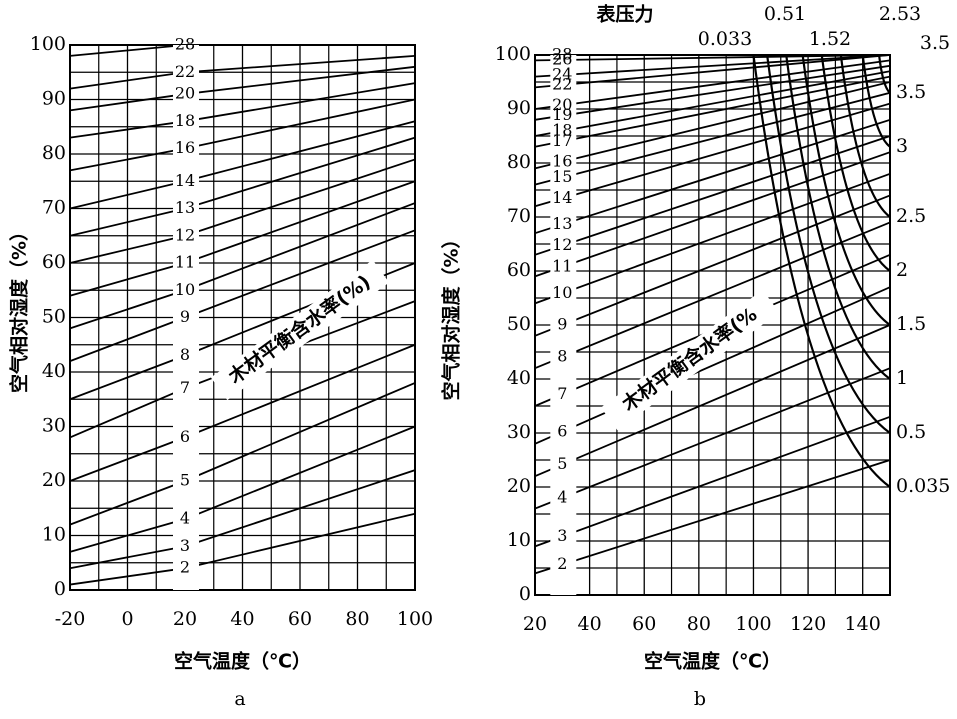 The width and height of the screenshot is (957, 719). I want to click on emc-label: 10, so click(562, 292).